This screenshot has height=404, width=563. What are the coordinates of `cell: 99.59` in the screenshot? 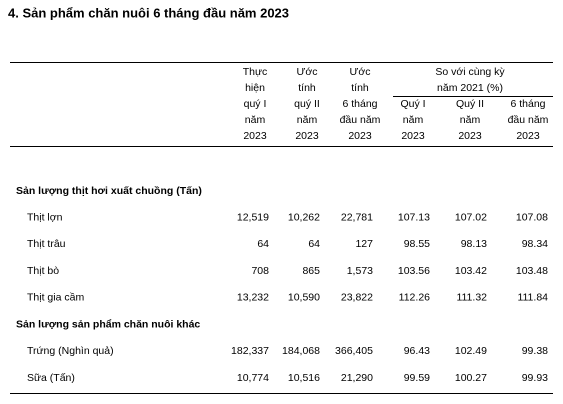 It's located at (417, 378).